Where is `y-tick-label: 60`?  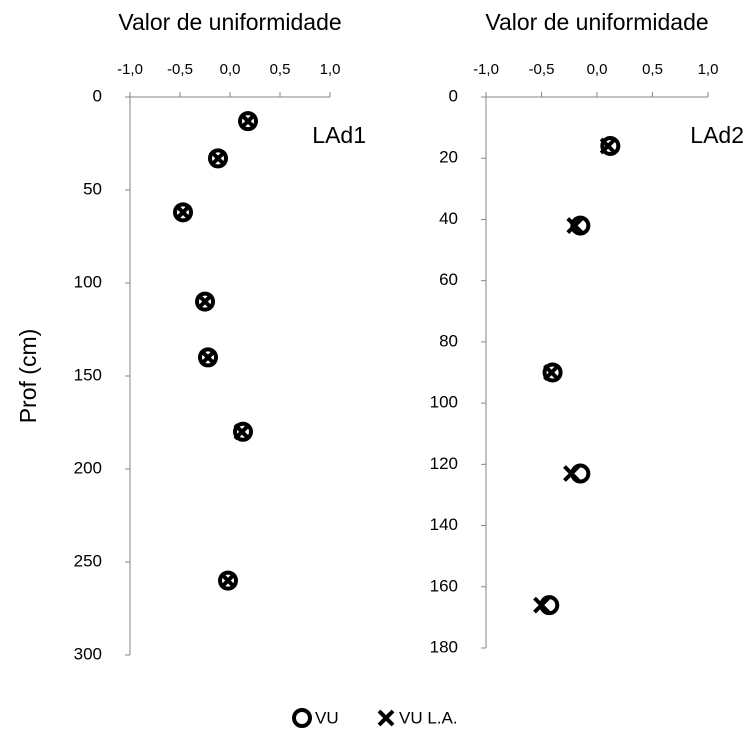 y-tick-label: 60 is located at coordinates (448, 279).